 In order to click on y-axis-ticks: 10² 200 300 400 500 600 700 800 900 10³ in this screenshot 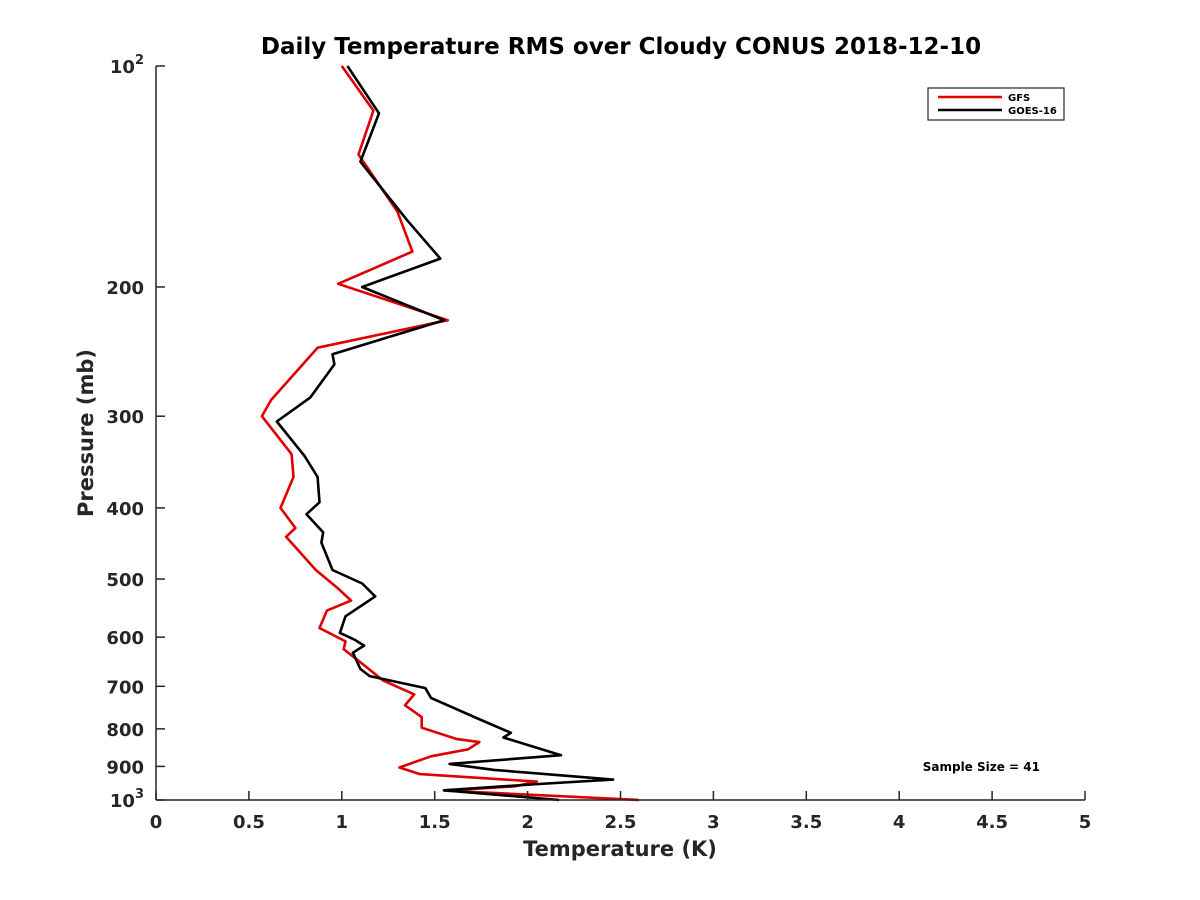, I will do `click(135, 432)`.